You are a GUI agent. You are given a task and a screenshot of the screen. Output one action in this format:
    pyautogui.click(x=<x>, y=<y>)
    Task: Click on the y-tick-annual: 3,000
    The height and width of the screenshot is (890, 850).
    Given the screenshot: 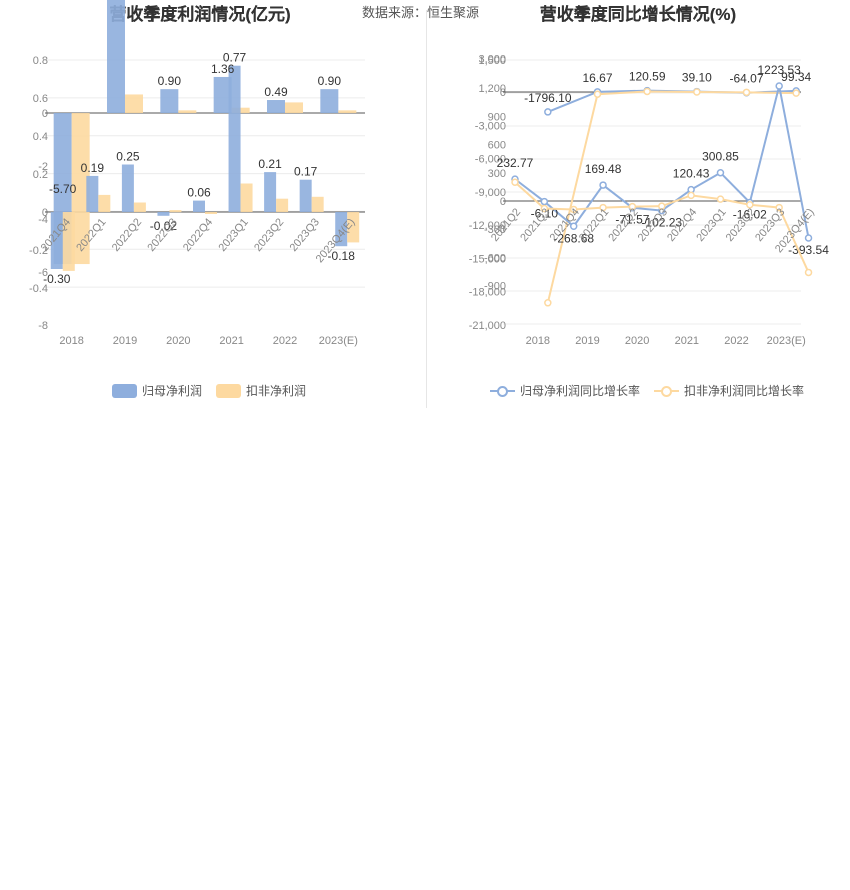 What is the action you would take?
    pyautogui.click(x=492, y=60)
    